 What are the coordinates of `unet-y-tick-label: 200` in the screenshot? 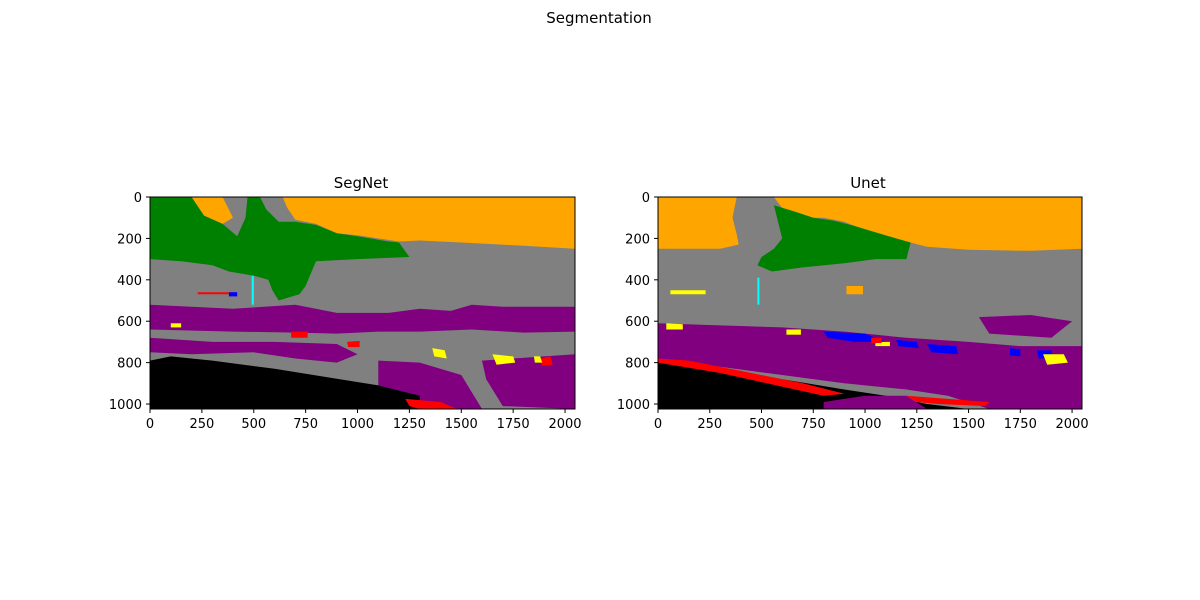 It's located at (637, 239).